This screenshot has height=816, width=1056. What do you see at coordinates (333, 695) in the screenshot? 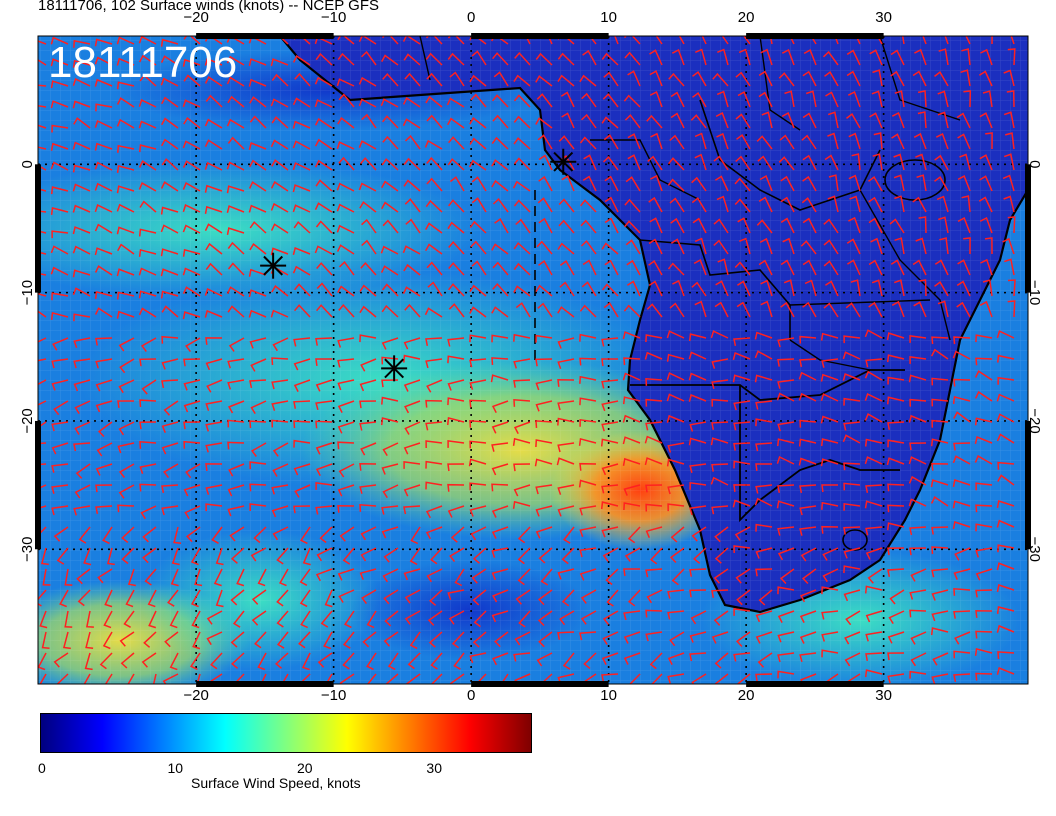
I see `lon-tick-label: −10` at bounding box center [333, 695].